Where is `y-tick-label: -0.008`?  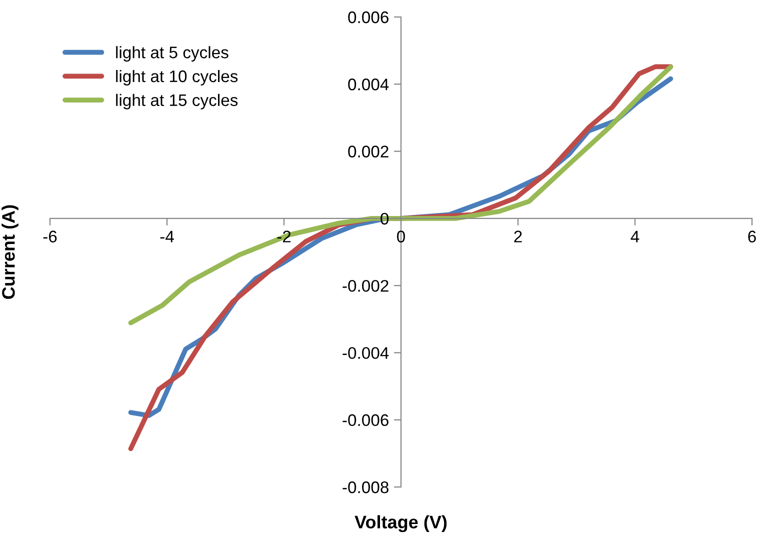 y-tick-label: -0.008 is located at coordinates (365, 487).